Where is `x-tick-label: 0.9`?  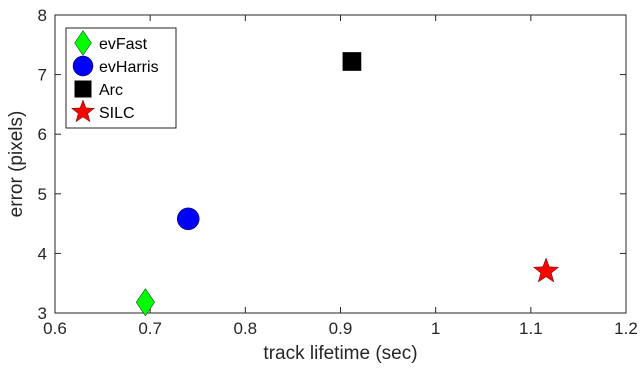 x-tick-label: 0.9 is located at coordinates (341, 328).